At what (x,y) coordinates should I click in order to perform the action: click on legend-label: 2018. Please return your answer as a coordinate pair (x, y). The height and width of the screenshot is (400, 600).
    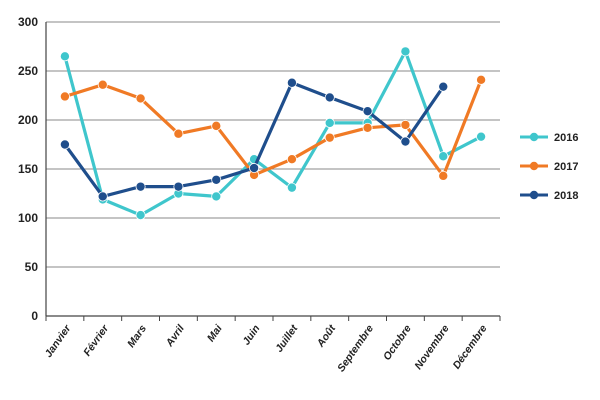
    Looking at the image, I should click on (566, 196).